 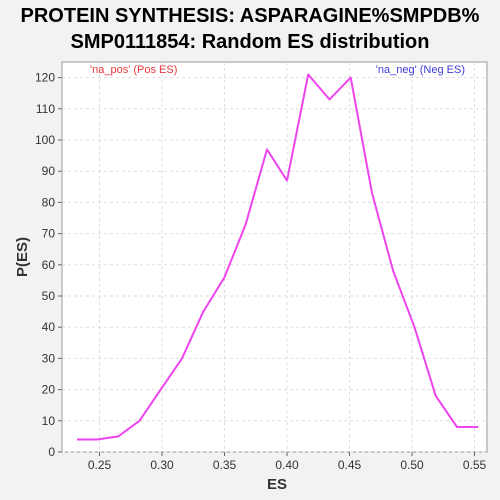 I want to click on x-axis: 0.25 0.30 0.35 0.40 0.45 0.50 0.55, so click(x=287, y=462).